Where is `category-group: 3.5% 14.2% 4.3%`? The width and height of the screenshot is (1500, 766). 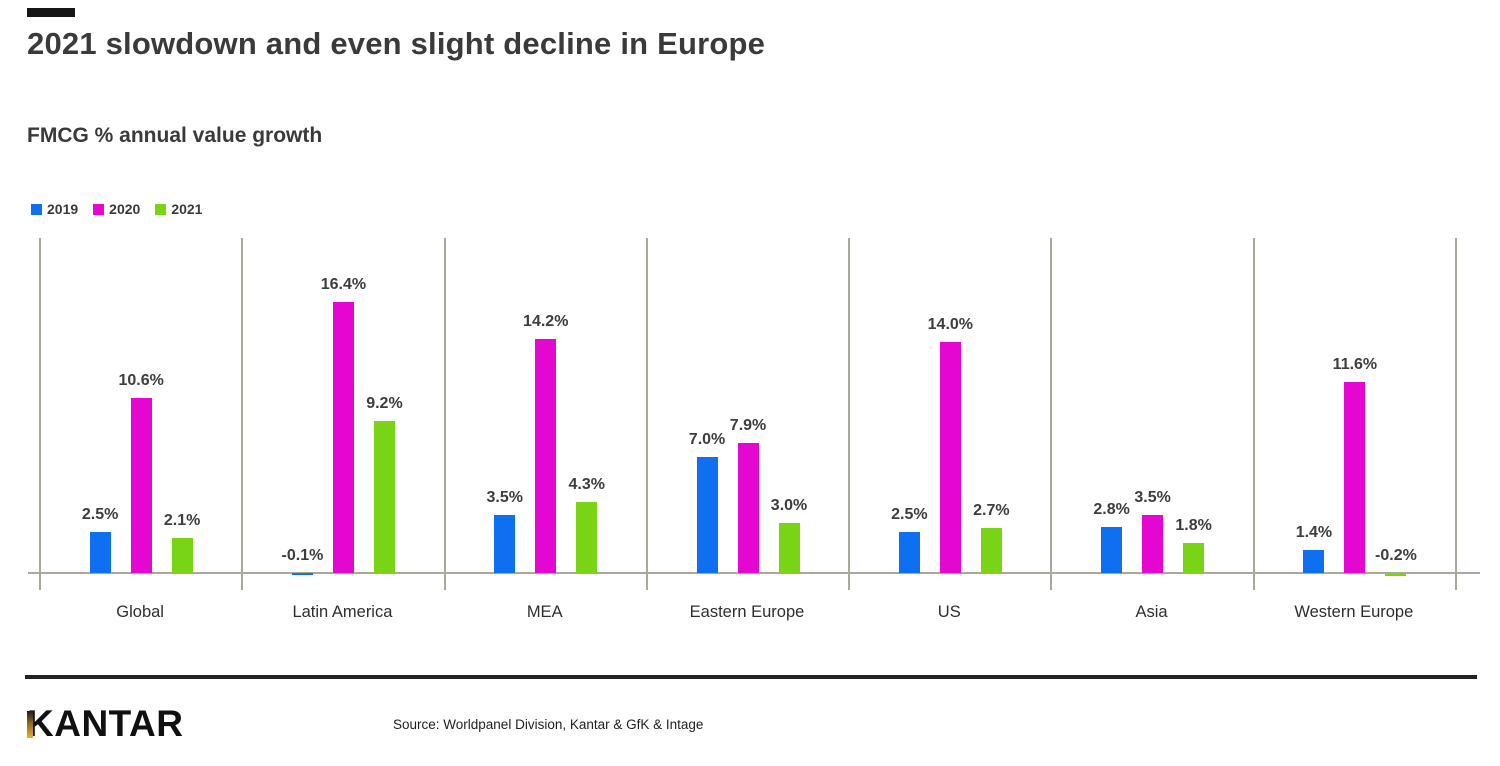
category-group: 3.5% 14.2% 4.3% is located at coordinates (544, 414).